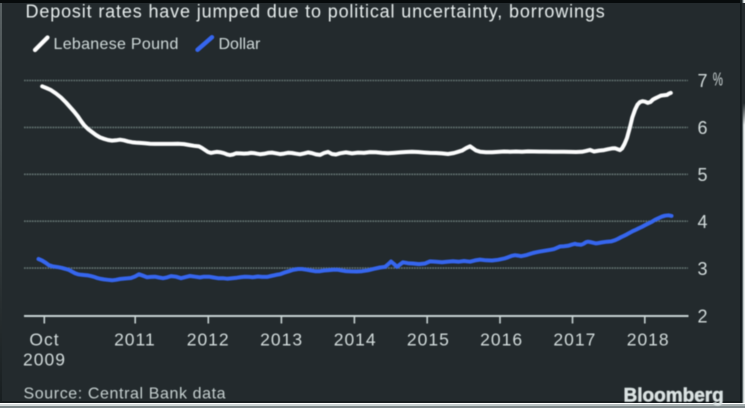 The width and height of the screenshot is (745, 408). Describe the element at coordinates (281, 339) in the screenshot. I see `svg-text: 2013` at that location.